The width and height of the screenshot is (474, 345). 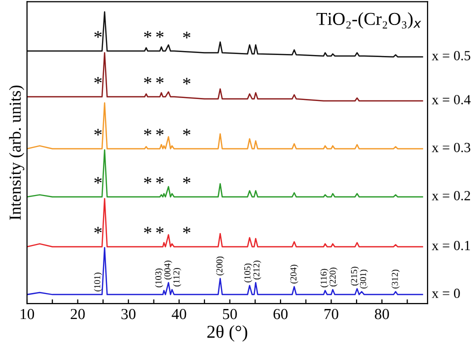 I want to click on x-tick-label: 80, so click(x=381, y=314).